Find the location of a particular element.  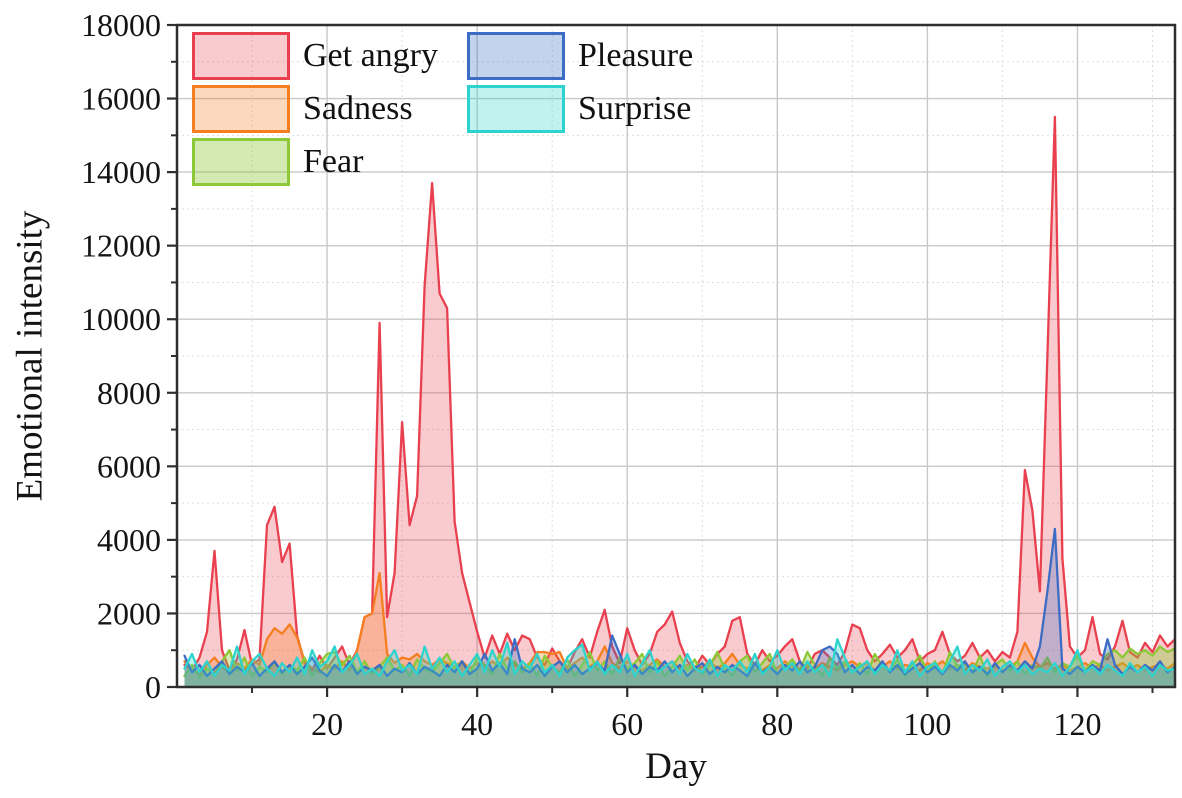

y-tick-label: 14000 is located at coordinates (121, 172).